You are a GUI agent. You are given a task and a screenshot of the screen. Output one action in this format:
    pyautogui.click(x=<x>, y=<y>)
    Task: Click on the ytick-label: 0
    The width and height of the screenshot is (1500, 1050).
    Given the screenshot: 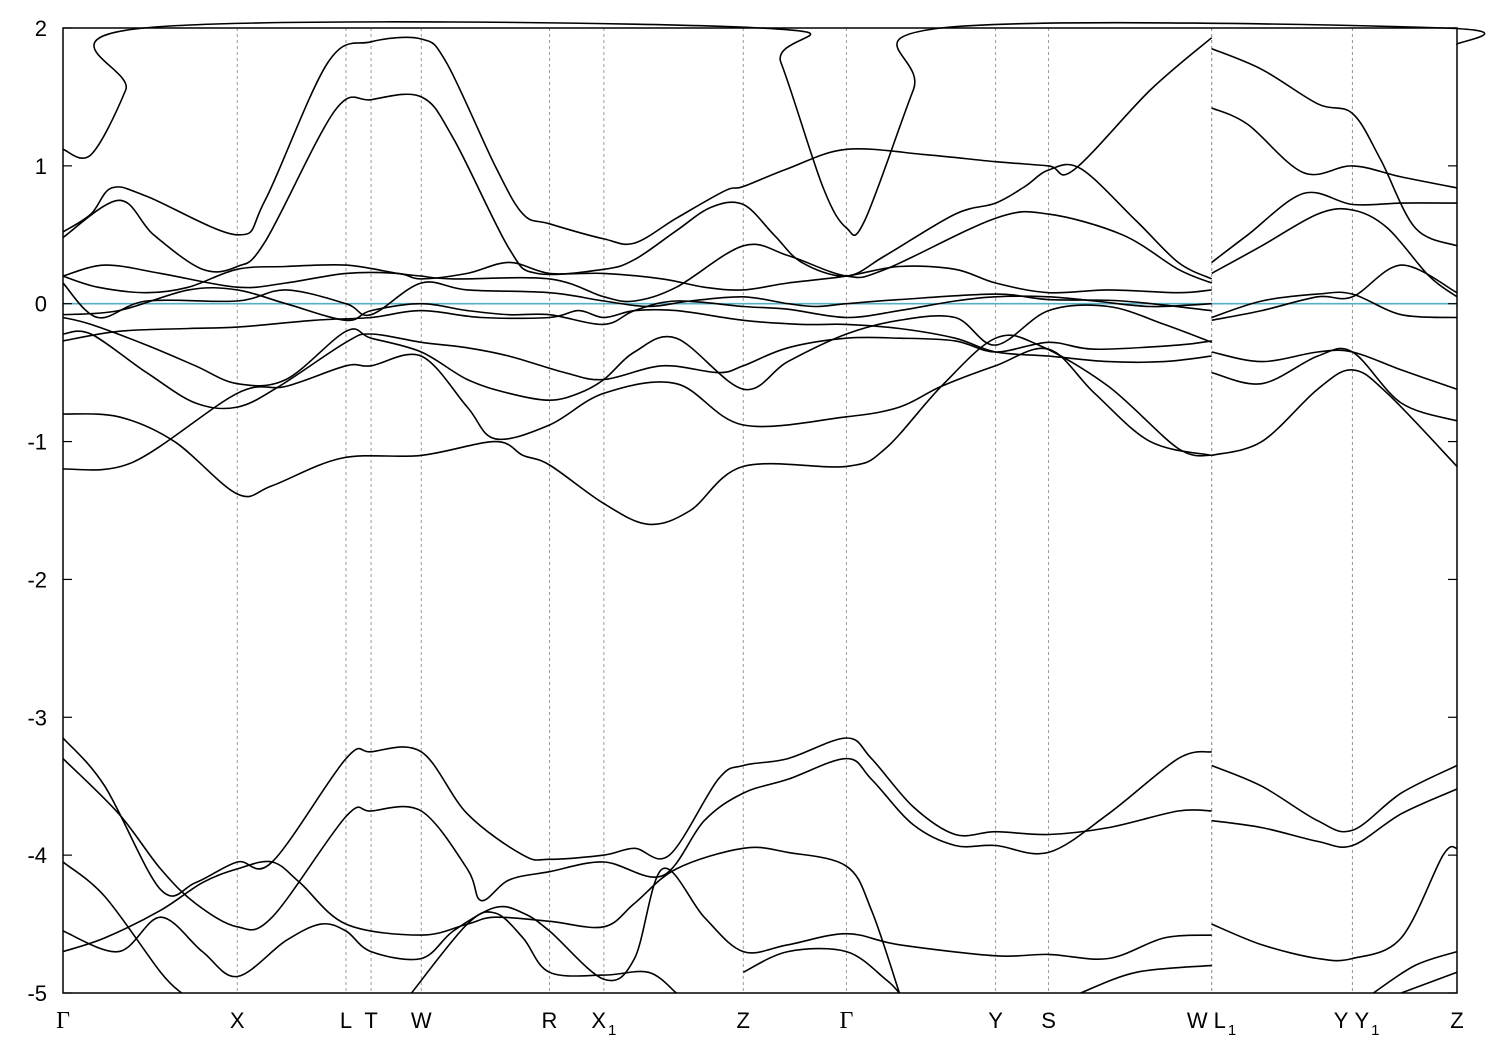 What is the action you would take?
    pyautogui.click(x=41, y=304)
    